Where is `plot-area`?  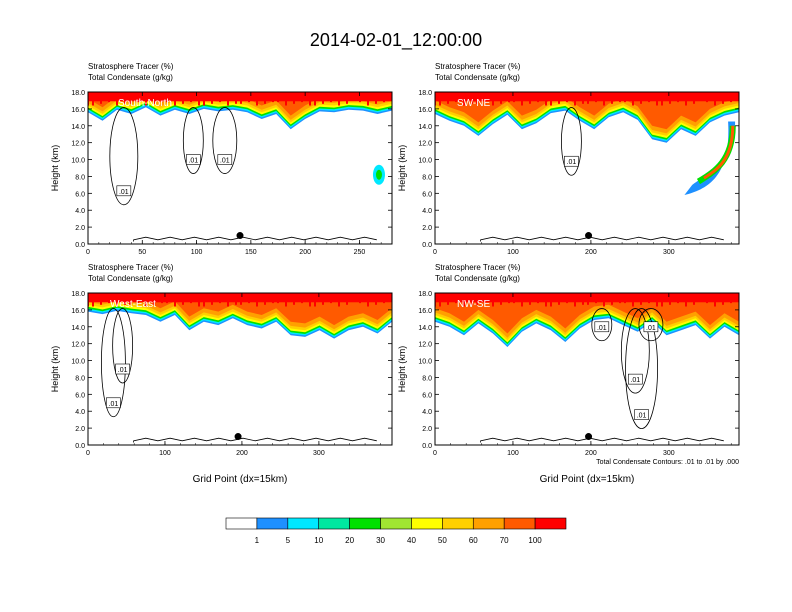
plot-area is located at coordinates (240, 167).